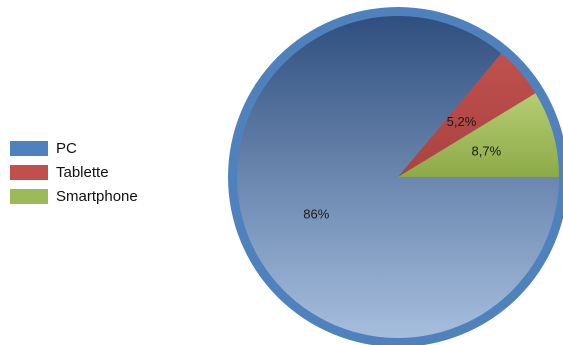 This screenshot has height=345, width=563. Describe the element at coordinates (29, 148) in the screenshot. I see `legend-swatch-pc` at that location.